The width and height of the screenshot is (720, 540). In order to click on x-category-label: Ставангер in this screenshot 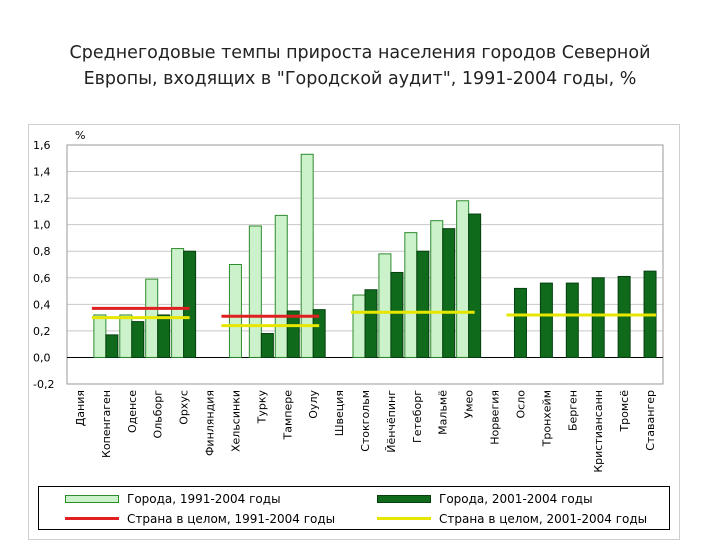, I will do `click(650, 420)`.